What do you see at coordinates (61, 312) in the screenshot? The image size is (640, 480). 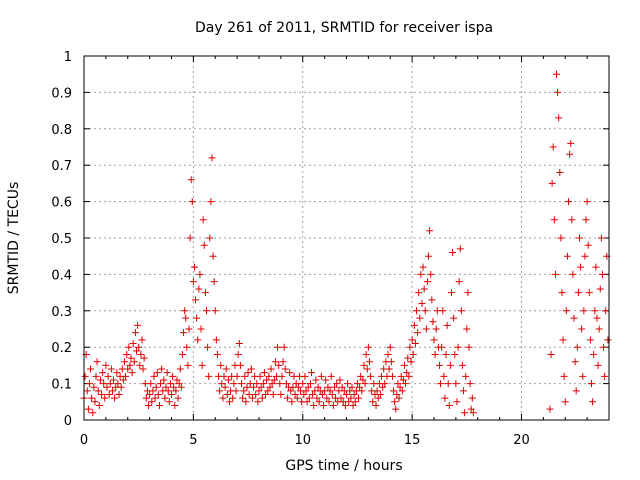 I see `y-tick-label: 0.3` at bounding box center [61, 312].